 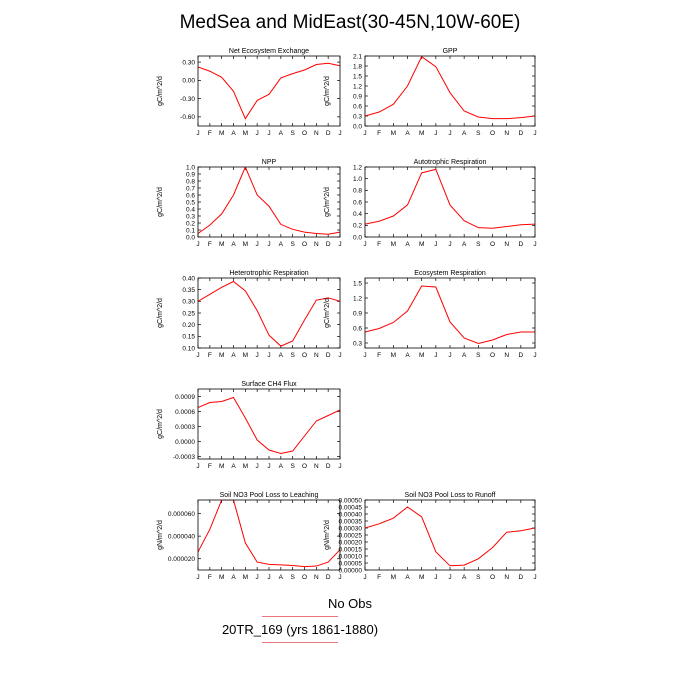 What do you see at coordinates (160, 535) in the screenshot?
I see `y-axis-label: gN/m^2/d` at bounding box center [160, 535].